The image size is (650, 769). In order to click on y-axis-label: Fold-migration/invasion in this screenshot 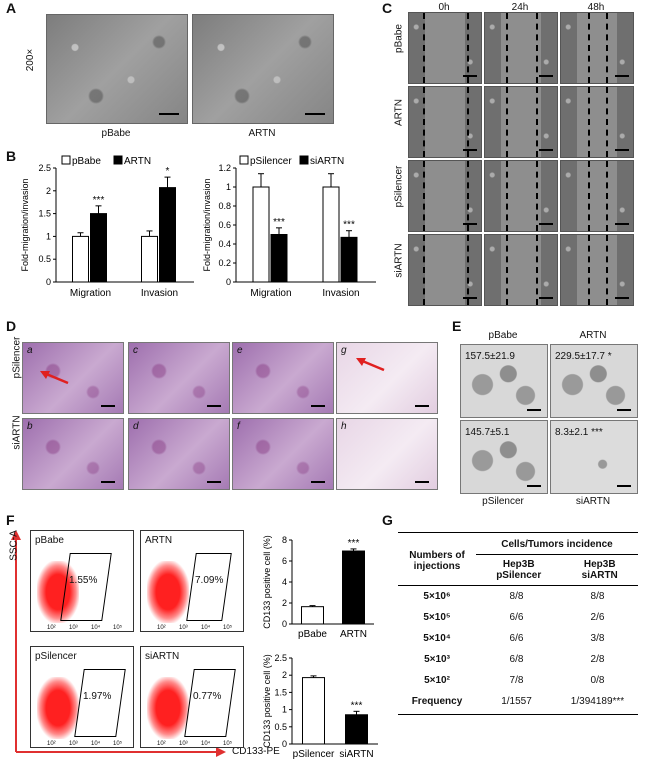, I will do `click(207, 224)`.